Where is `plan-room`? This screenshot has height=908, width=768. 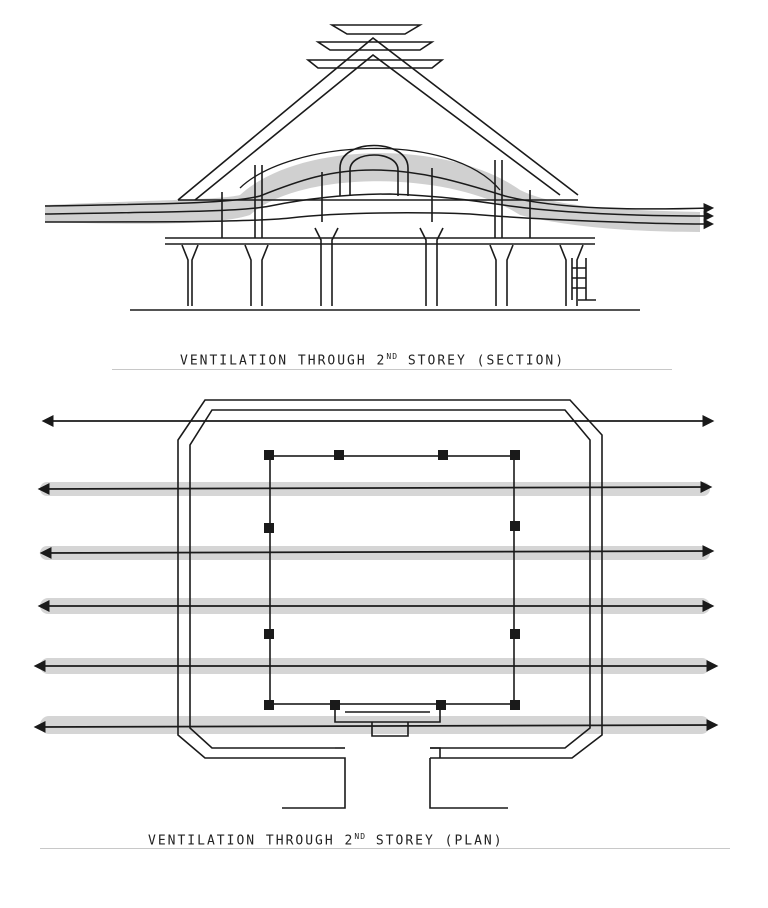
plan-room is located at coordinates (392, 580).